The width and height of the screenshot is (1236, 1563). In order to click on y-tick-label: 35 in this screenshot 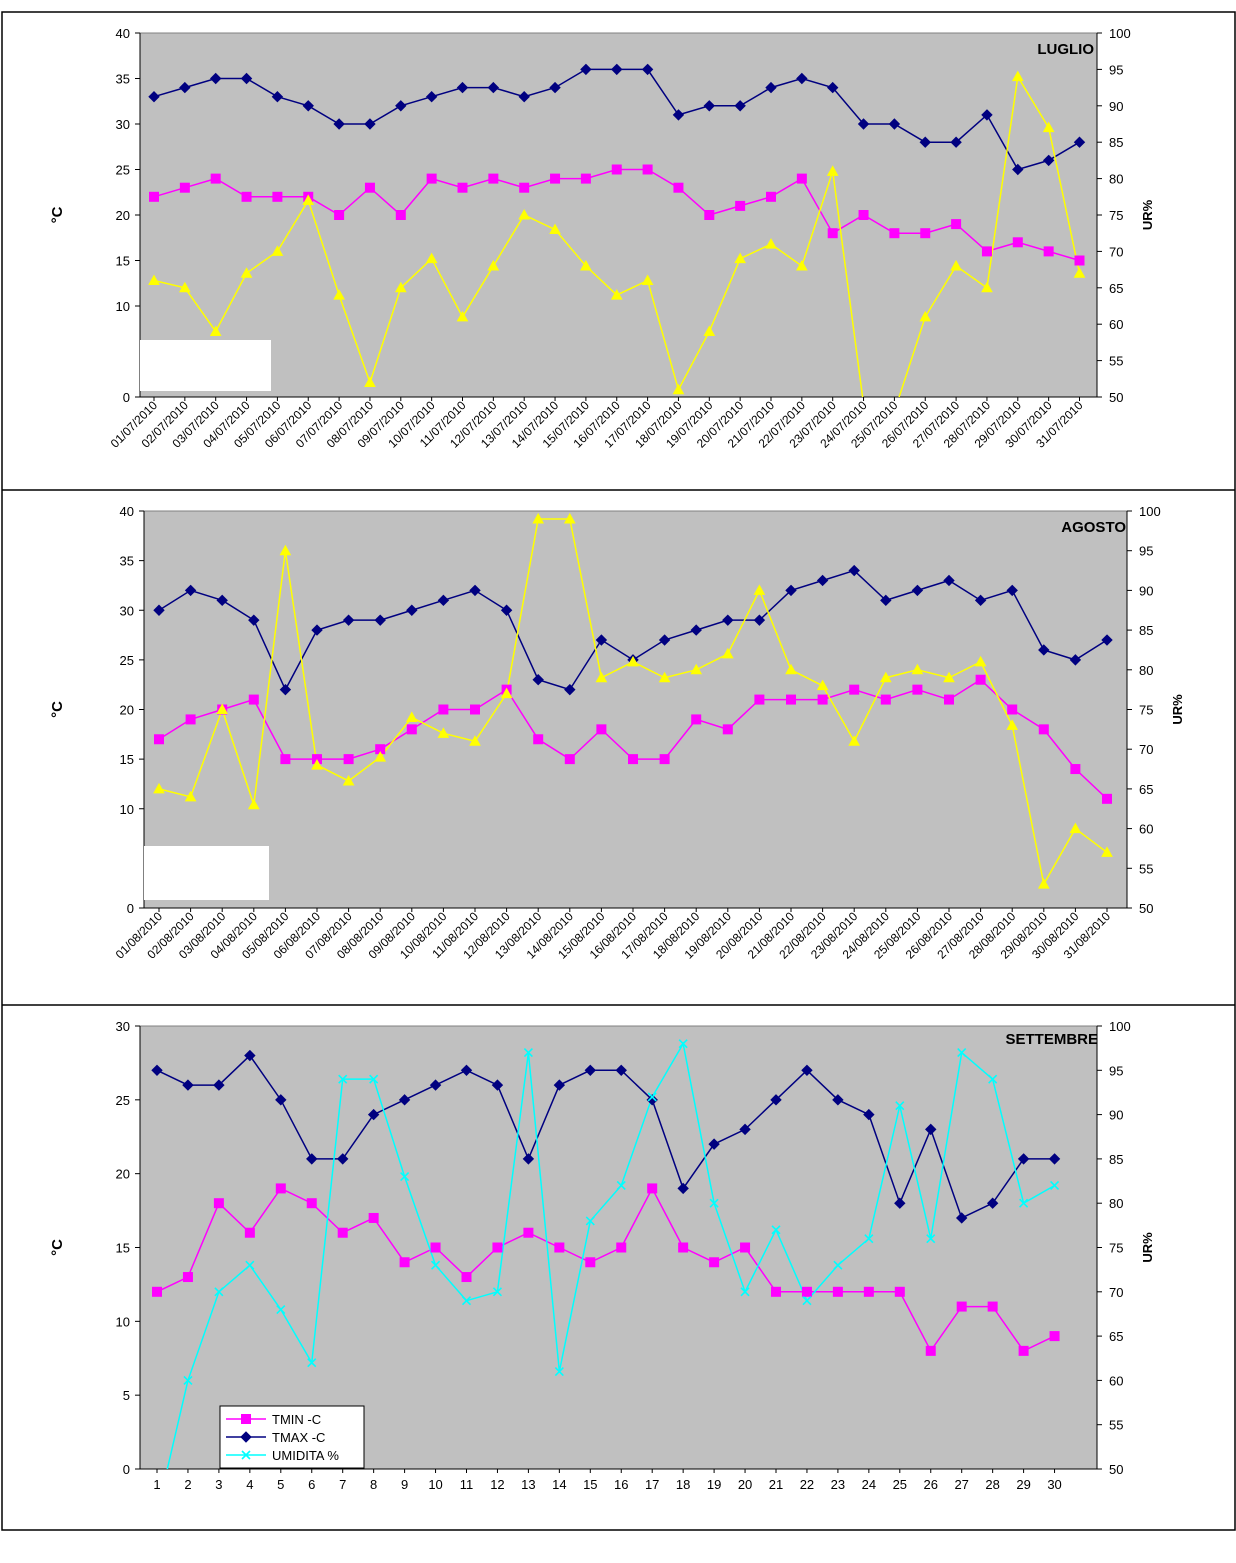, I will do `click(123, 79)`.